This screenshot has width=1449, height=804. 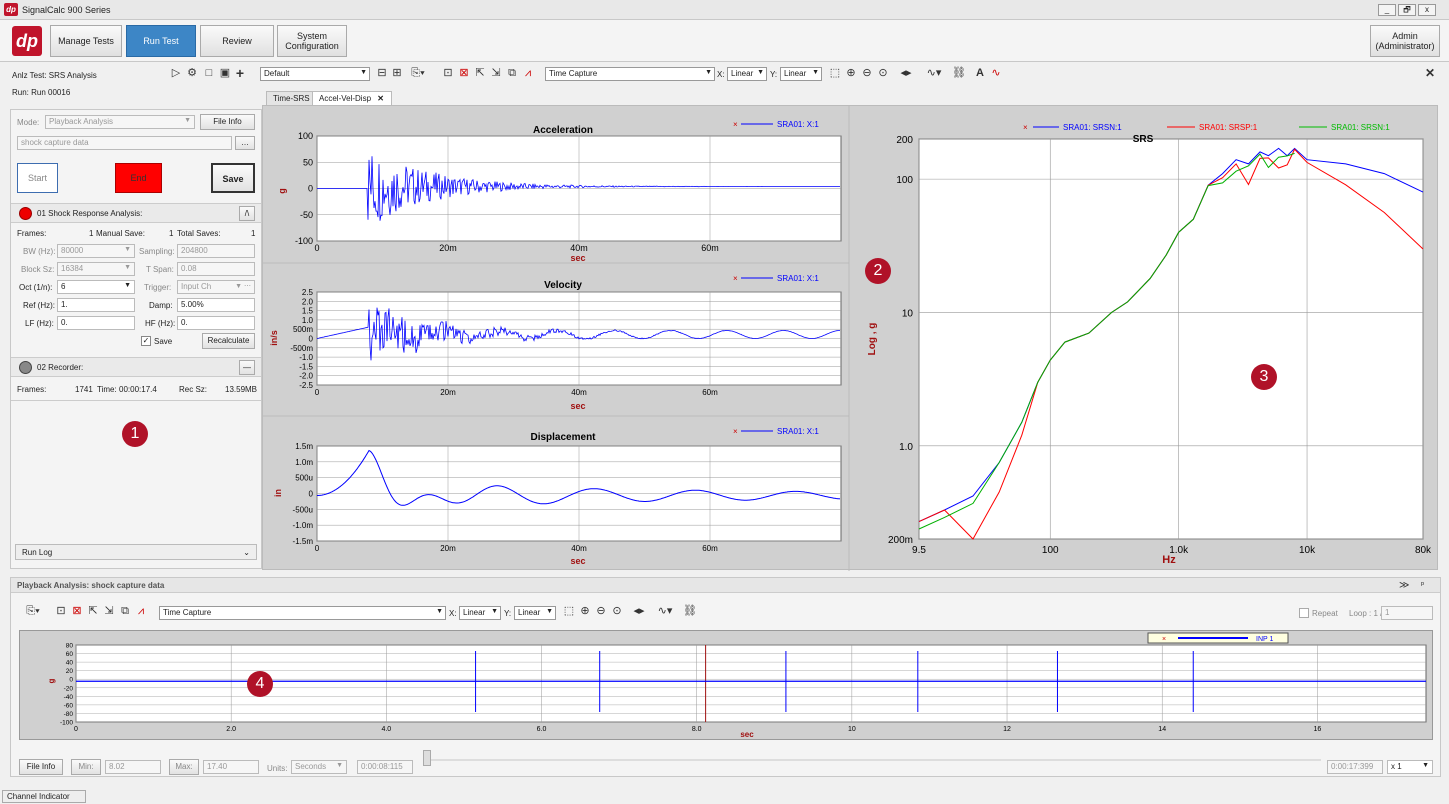 I want to click on position-field: 0:00:08:115, so click(x=385, y=767).